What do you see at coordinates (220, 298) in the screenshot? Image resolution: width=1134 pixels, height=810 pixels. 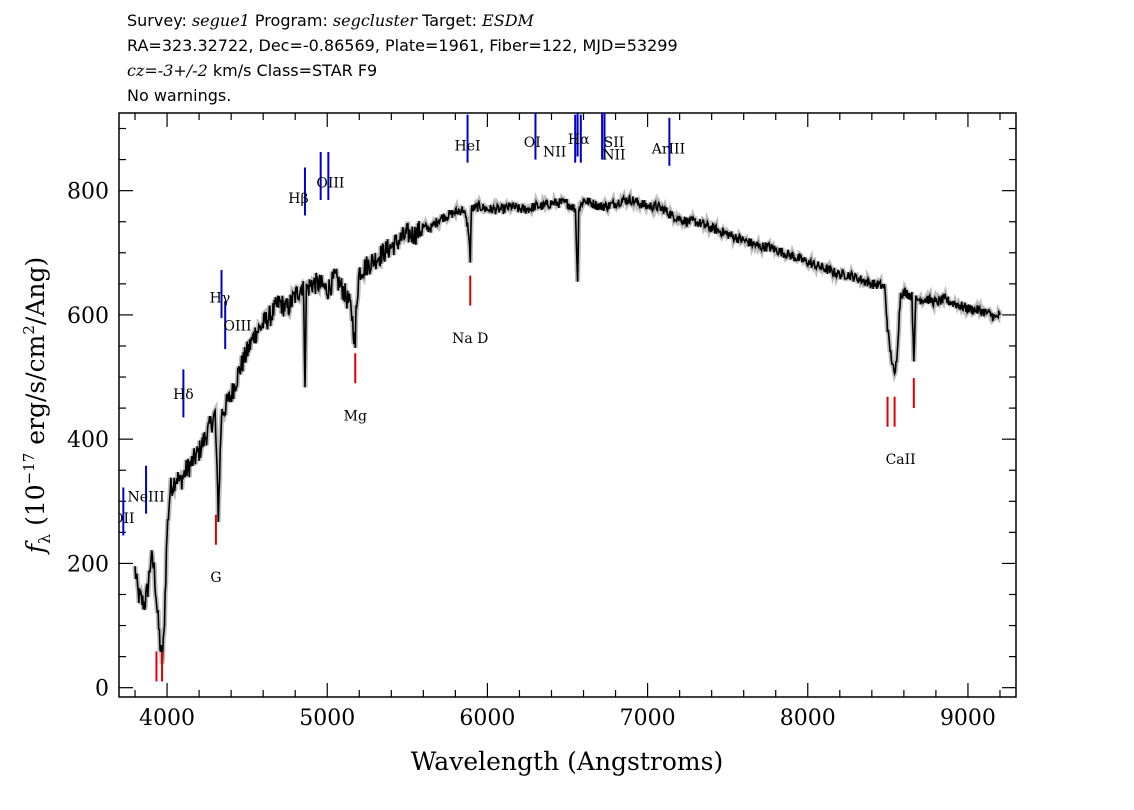 I see `line-label: Hγ` at bounding box center [220, 298].